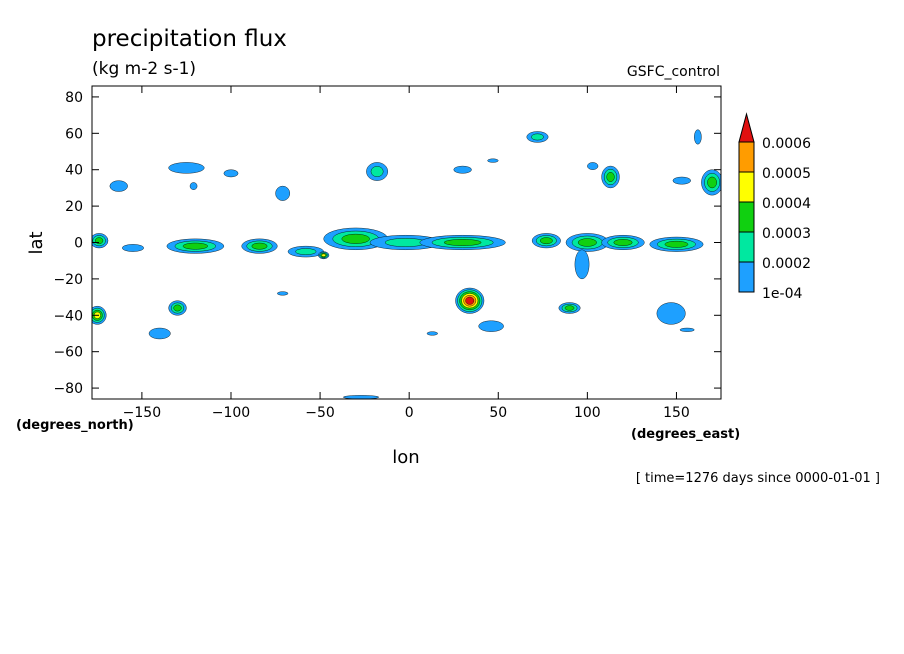 The height and width of the screenshot is (654, 904). Describe the element at coordinates (144, 69) in the screenshot. I see `chart-units: (kg m-2 s-1)` at that location.